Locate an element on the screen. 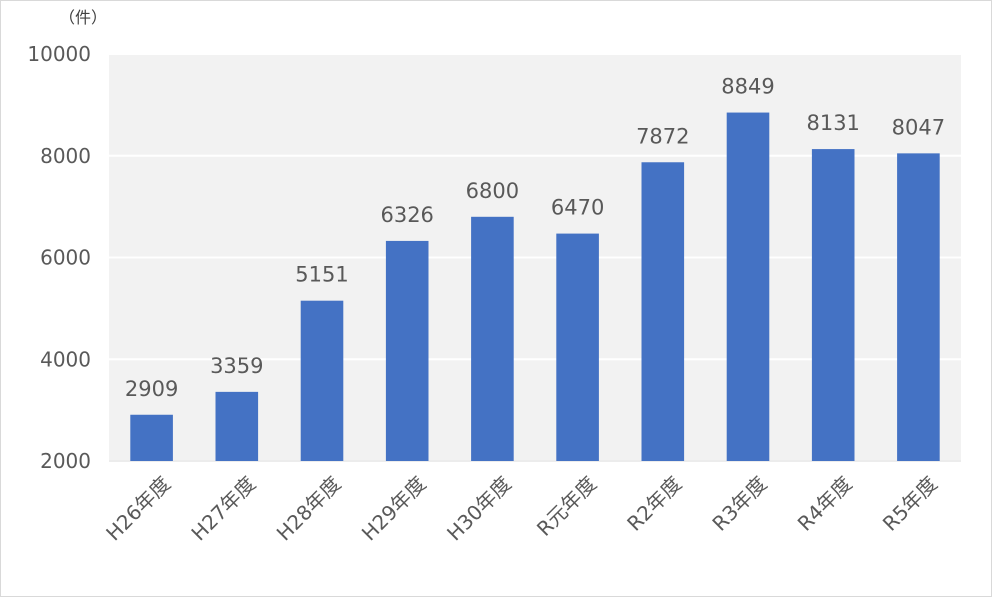 Image resolution: width=992 pixels, height=601 pixels. x-category-label: R元年度 is located at coordinates (566, 506).